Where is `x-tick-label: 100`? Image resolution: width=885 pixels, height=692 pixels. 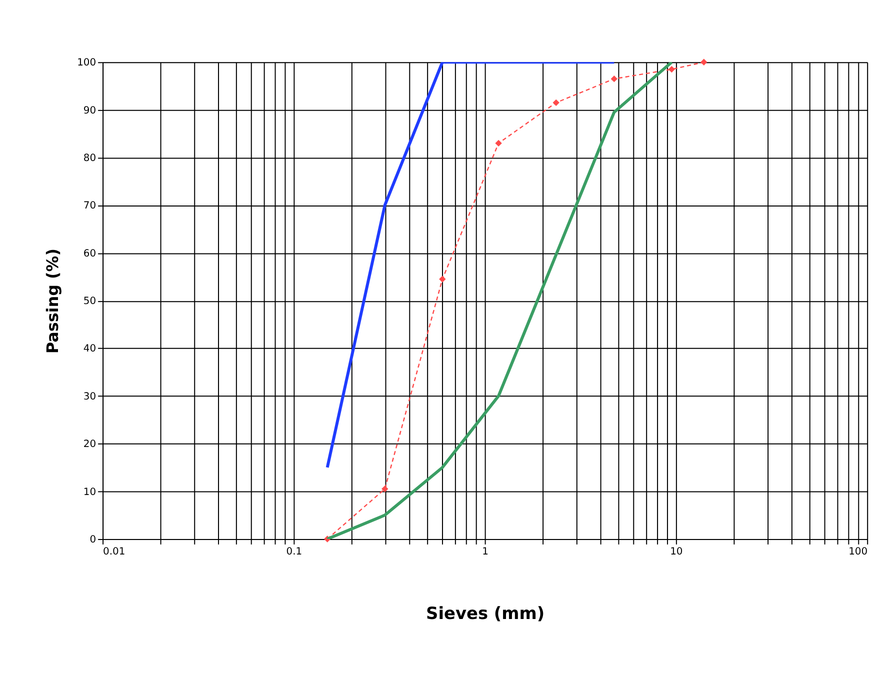
x-tick-label: 100 is located at coordinates (858, 552).